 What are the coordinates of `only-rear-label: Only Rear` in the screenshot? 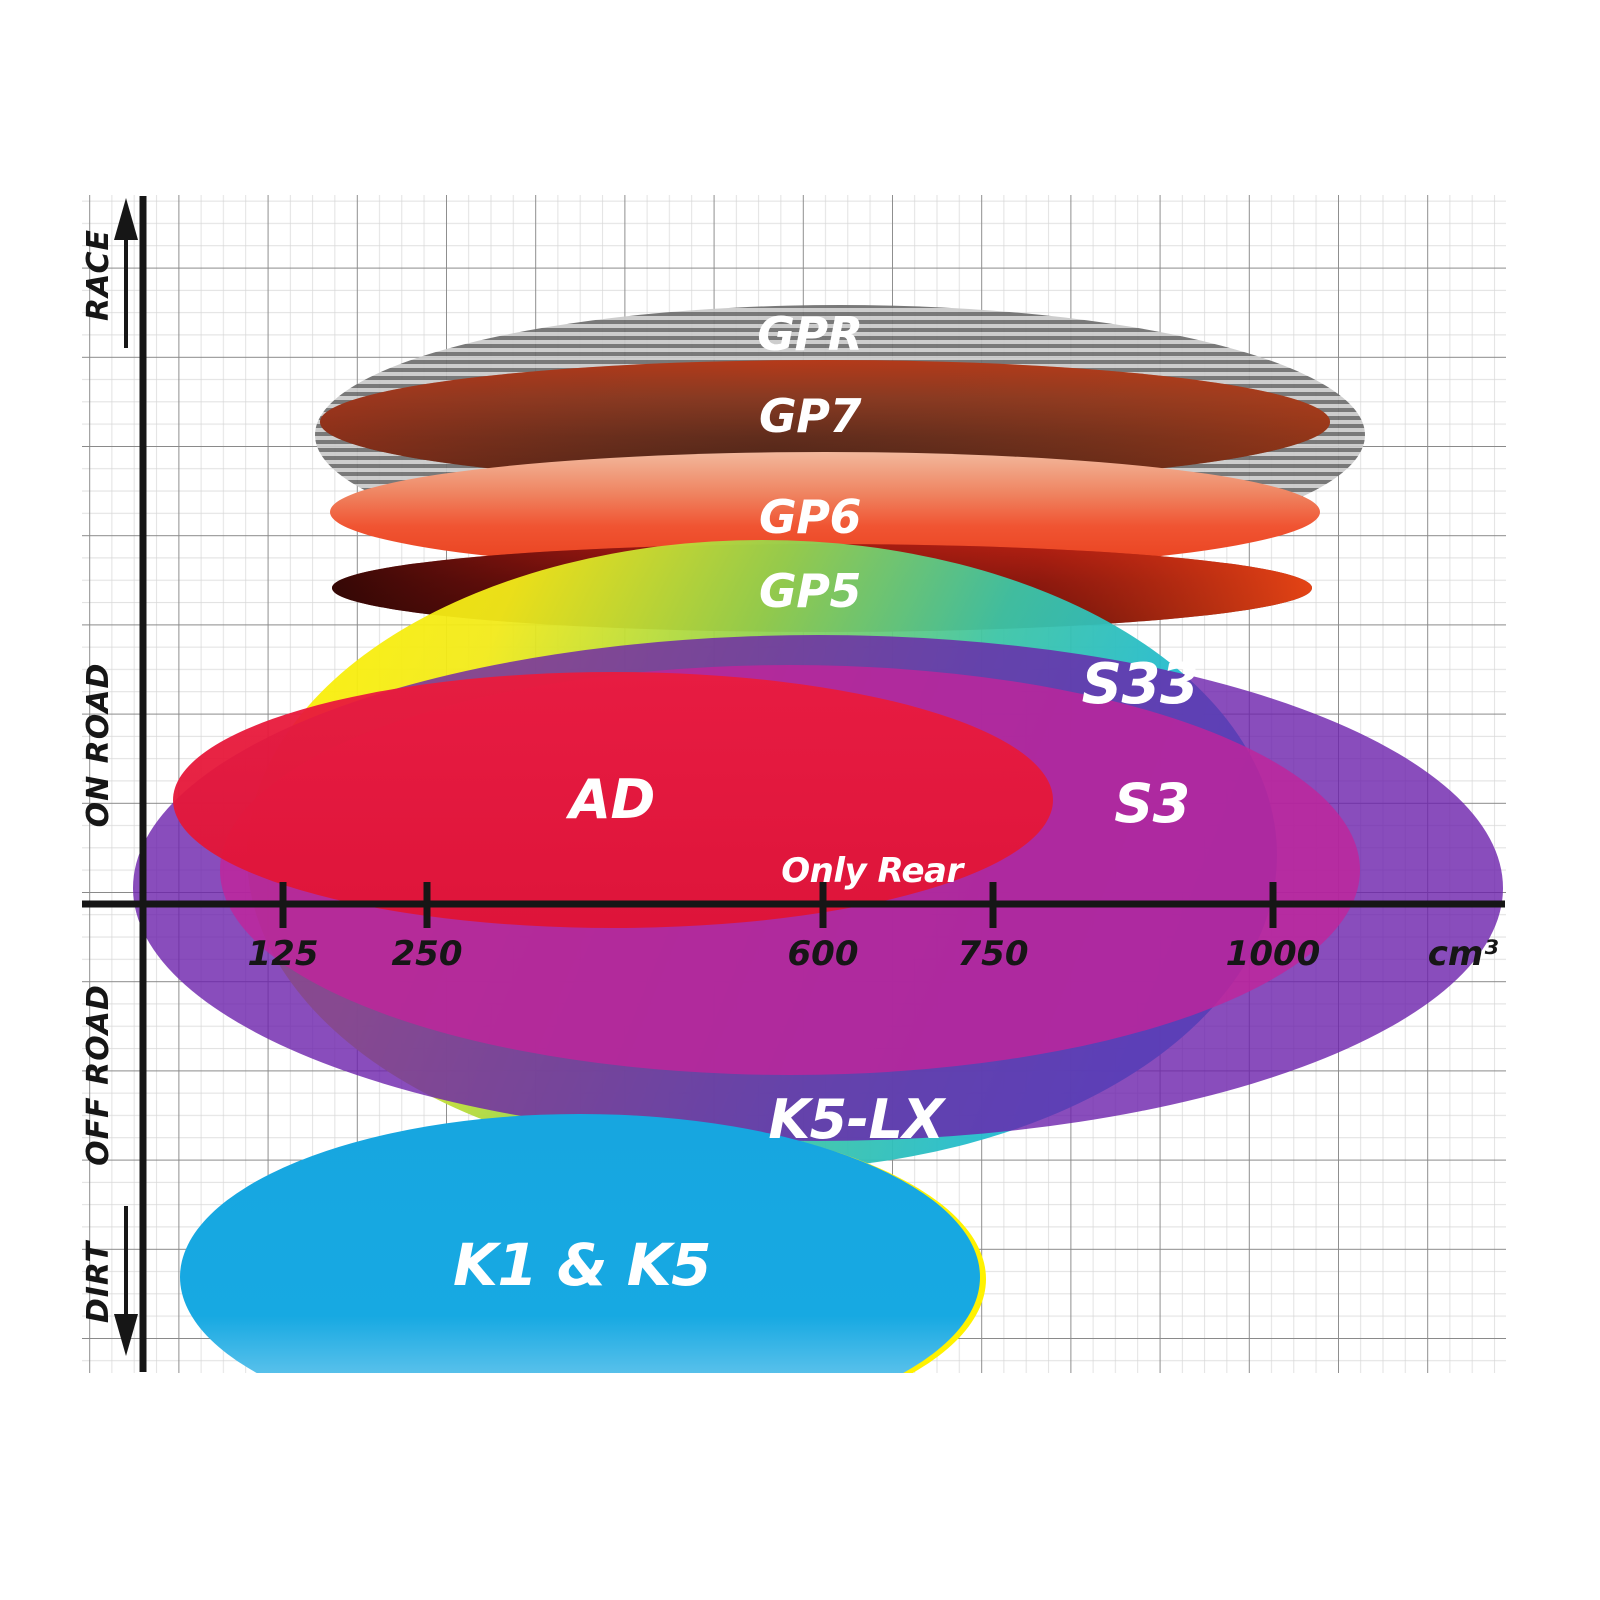 It's located at (873, 871).